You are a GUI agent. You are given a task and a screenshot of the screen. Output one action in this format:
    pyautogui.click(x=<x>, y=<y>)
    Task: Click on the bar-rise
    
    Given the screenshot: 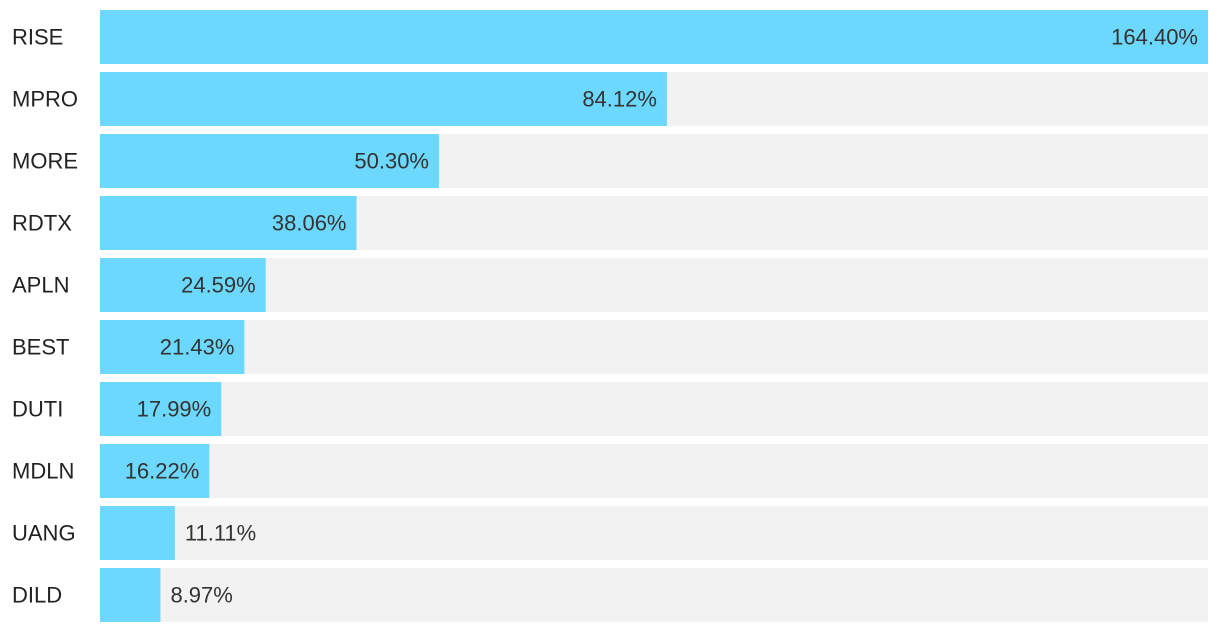 What is the action you would take?
    pyautogui.click(x=654, y=37)
    